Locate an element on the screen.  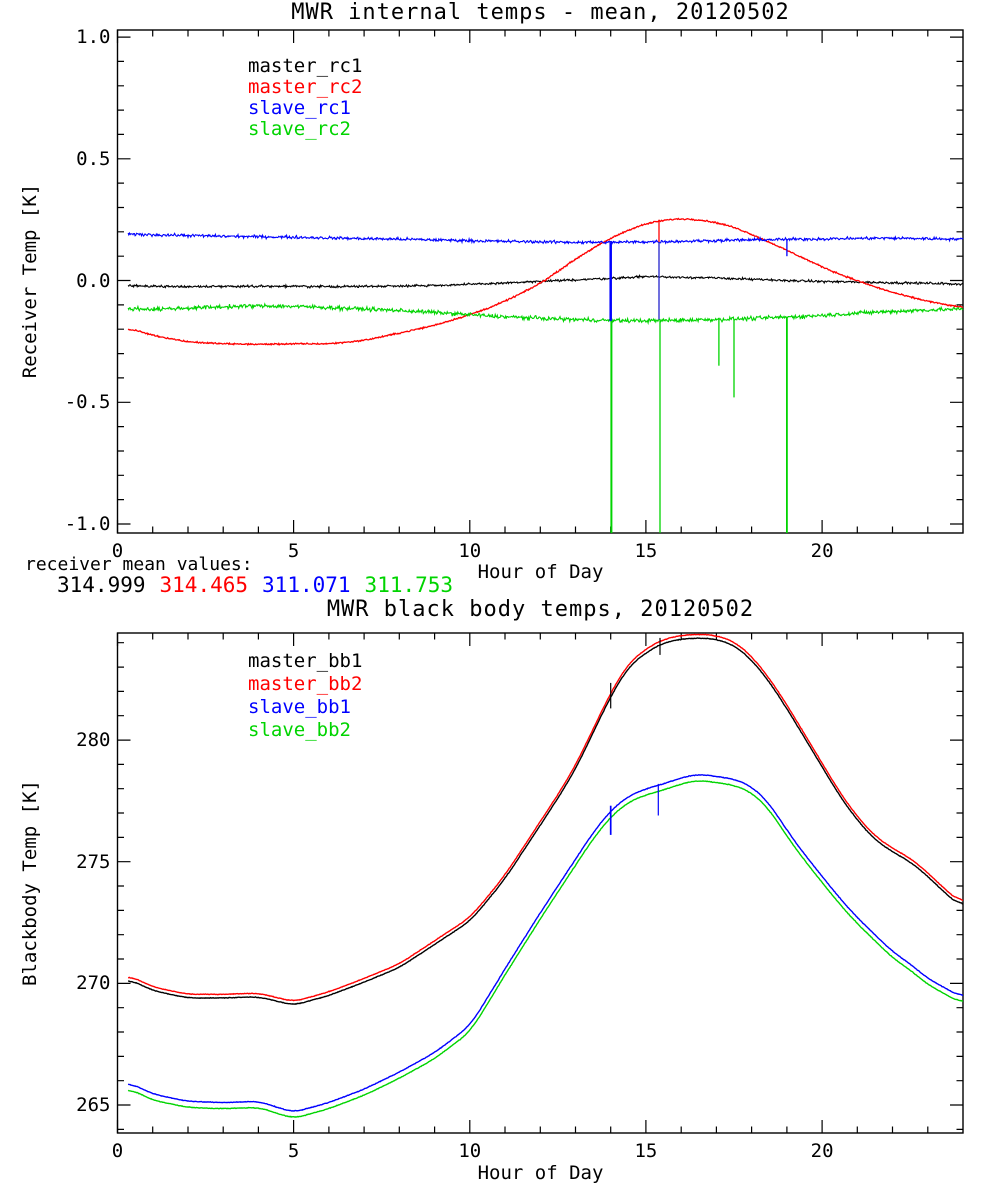
bottom-x-axis-label: Hour of Day is located at coordinates (540, 1173).